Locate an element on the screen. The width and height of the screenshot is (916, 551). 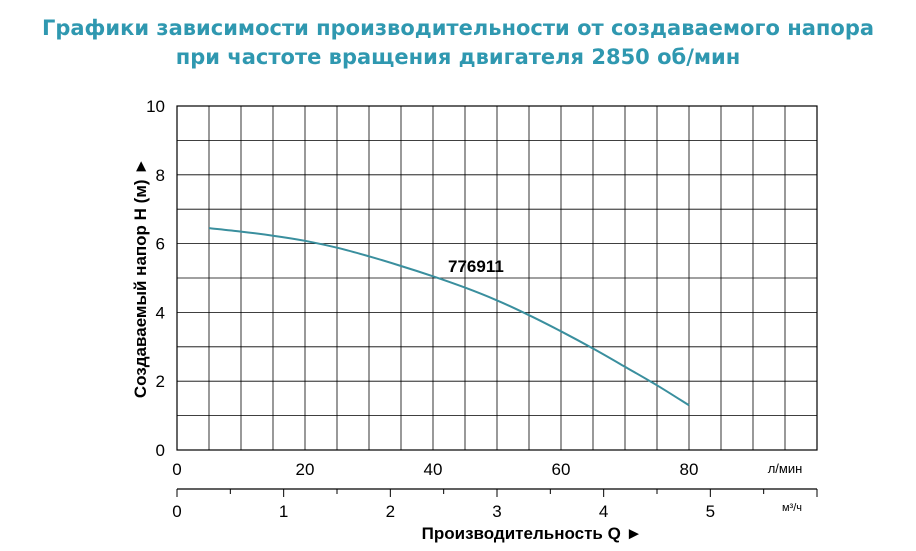
x2-tick-label: 4 is located at coordinates (603, 511).